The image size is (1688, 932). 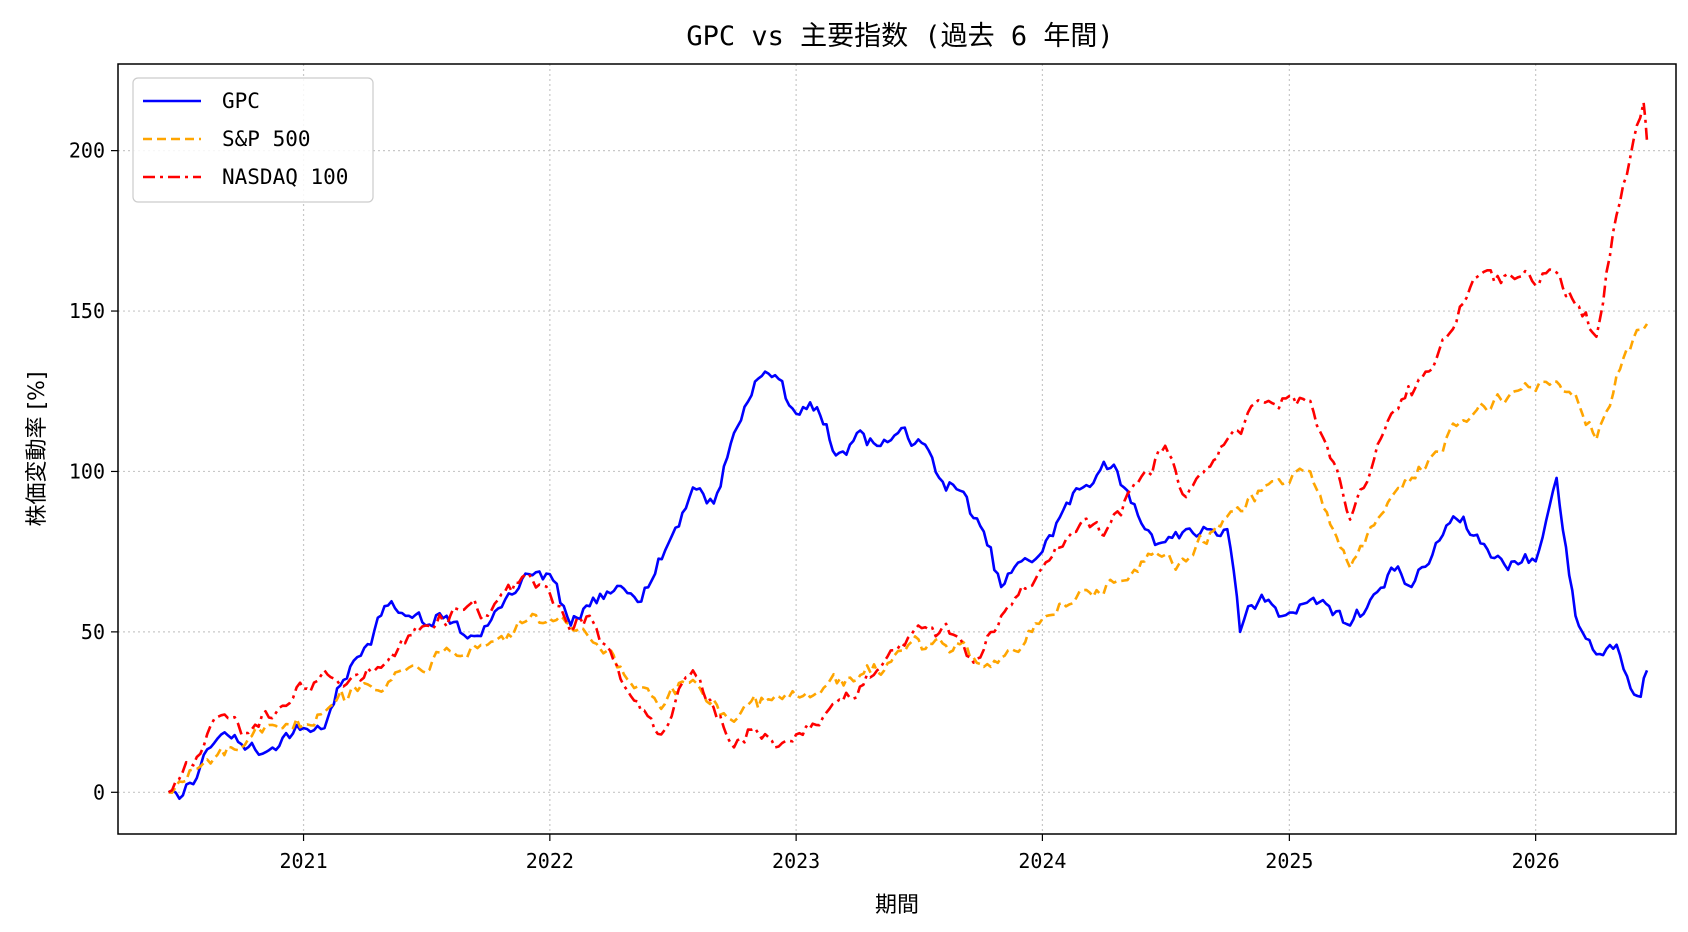 I want to click on x-tick-label: 2021, so click(x=303, y=861).